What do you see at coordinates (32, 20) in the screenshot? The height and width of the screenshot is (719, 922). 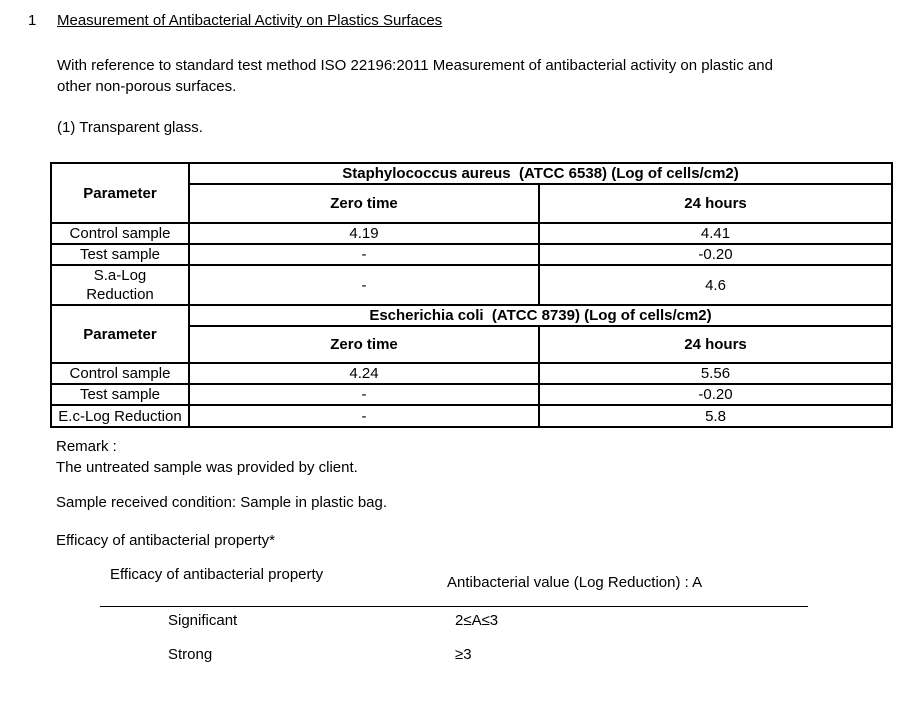 I see `section-number: 1` at bounding box center [32, 20].